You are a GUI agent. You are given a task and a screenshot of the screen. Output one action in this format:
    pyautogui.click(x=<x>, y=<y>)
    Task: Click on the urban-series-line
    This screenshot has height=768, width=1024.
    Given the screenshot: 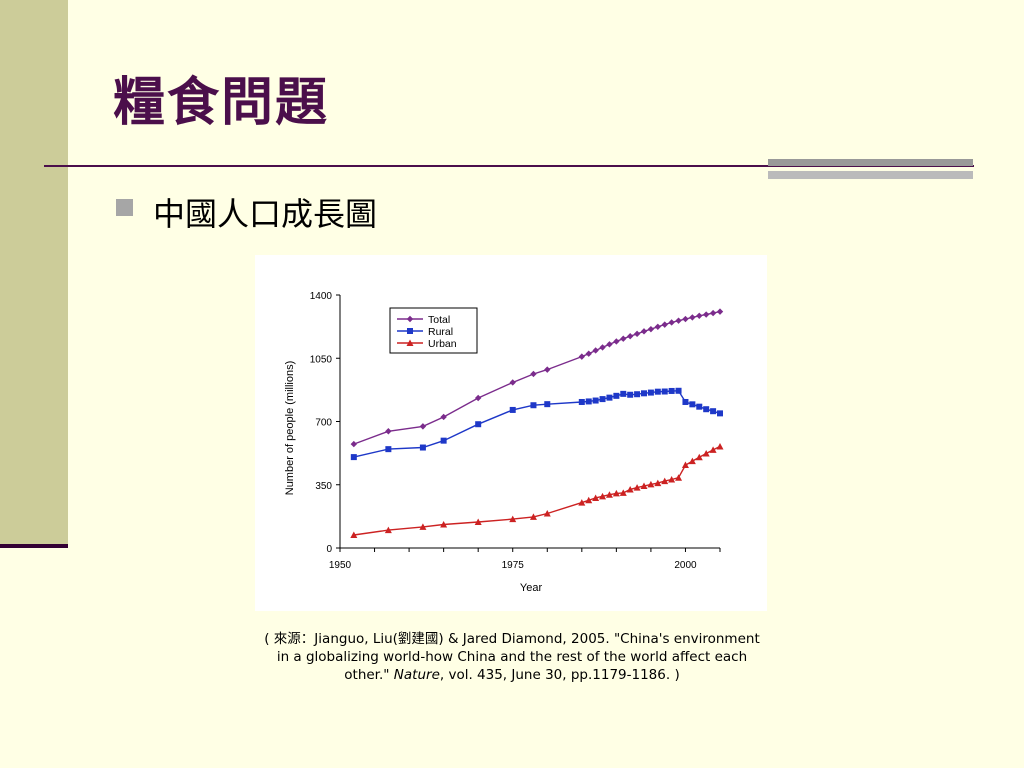 What is the action you would take?
    pyautogui.click(x=537, y=490)
    